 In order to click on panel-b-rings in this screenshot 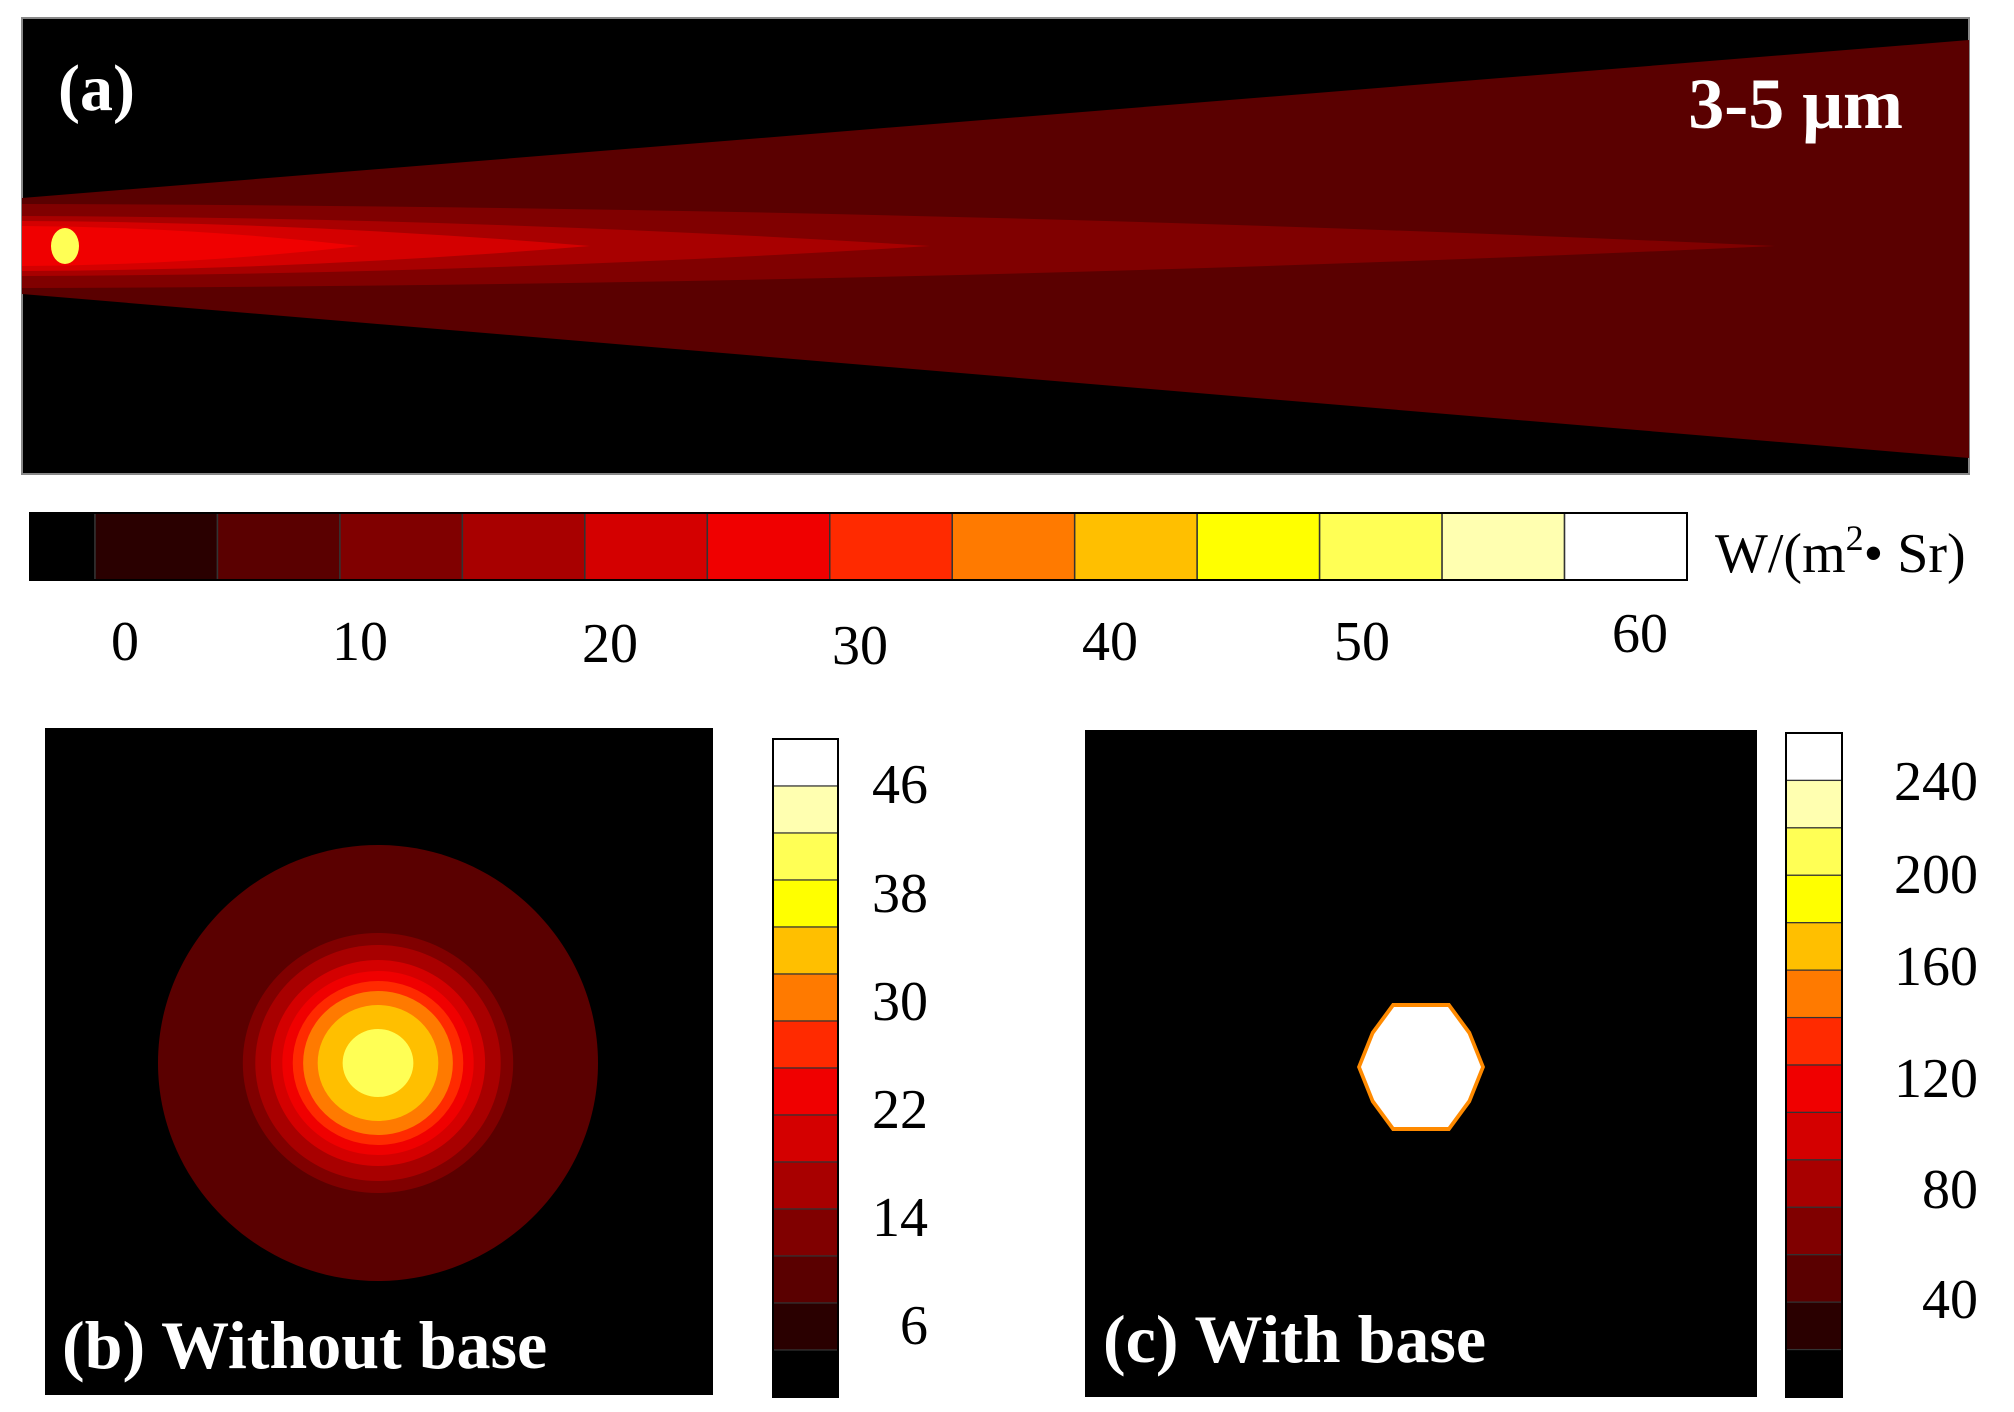, I will do `click(378, 1063)`.